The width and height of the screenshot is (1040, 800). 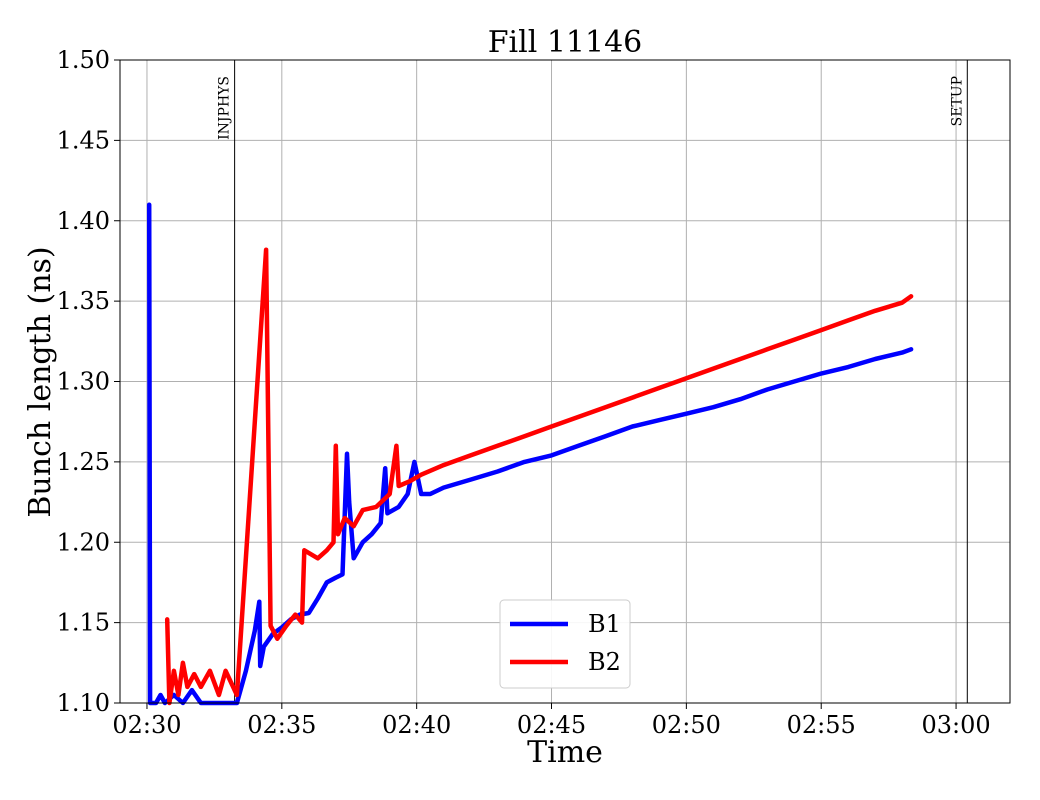 I want to click on x-tick-label: 03:00, so click(x=955, y=725).